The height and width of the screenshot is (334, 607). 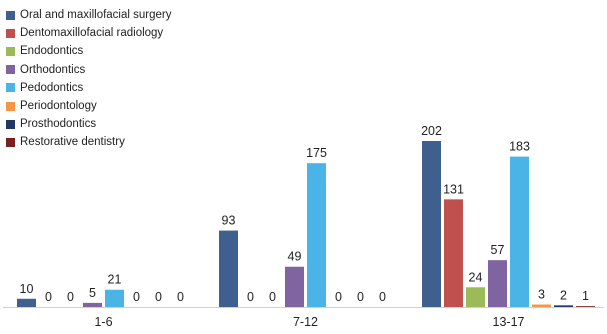 What do you see at coordinates (316, 153) in the screenshot?
I see `data-label: 175` at bounding box center [316, 153].